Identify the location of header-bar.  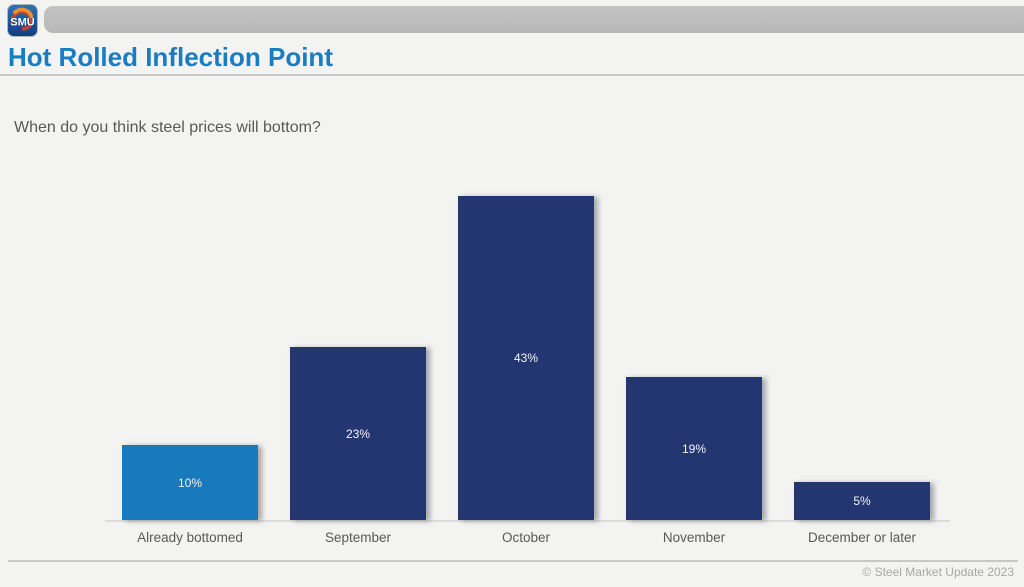
(534, 19).